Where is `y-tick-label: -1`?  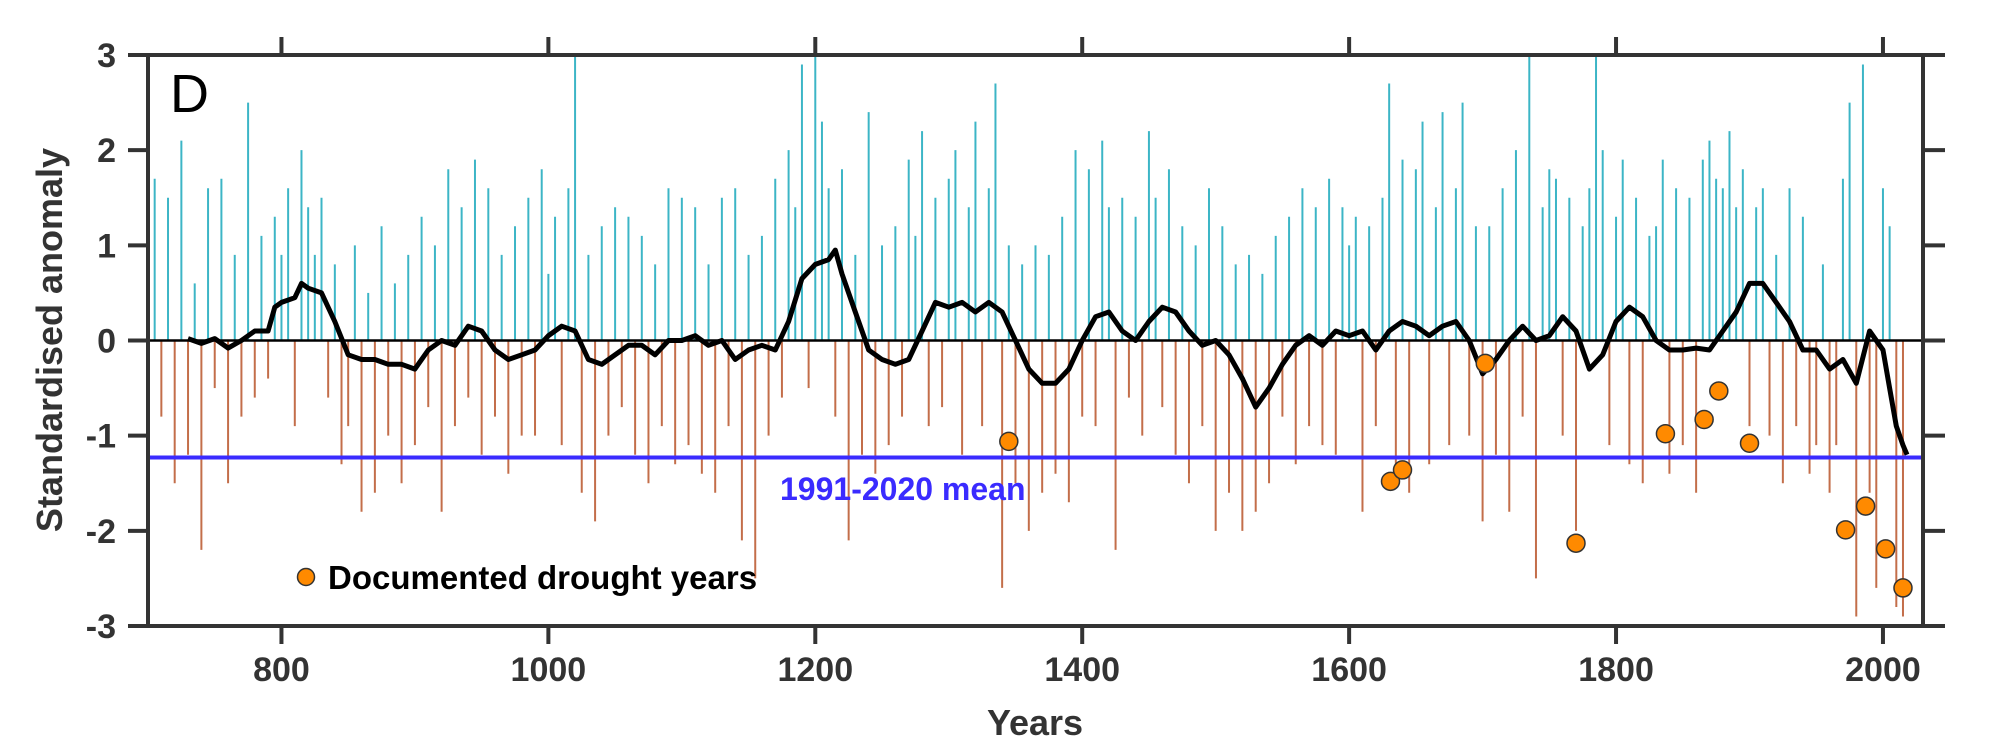 y-tick-label: -1 is located at coordinates (101, 437).